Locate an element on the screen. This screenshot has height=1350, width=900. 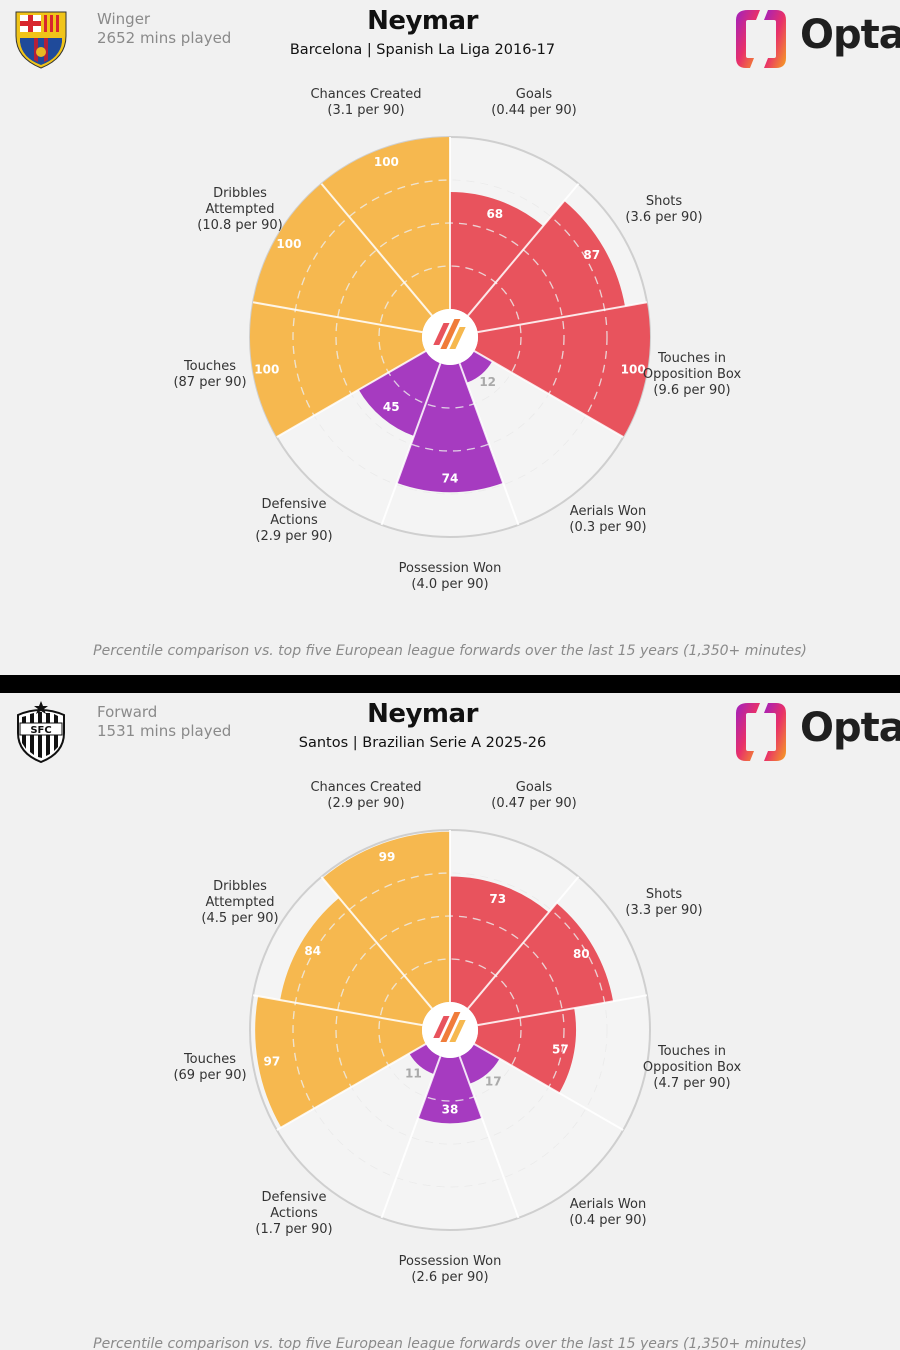
minutes-played: 2652 mins played is located at coordinates (164, 38).